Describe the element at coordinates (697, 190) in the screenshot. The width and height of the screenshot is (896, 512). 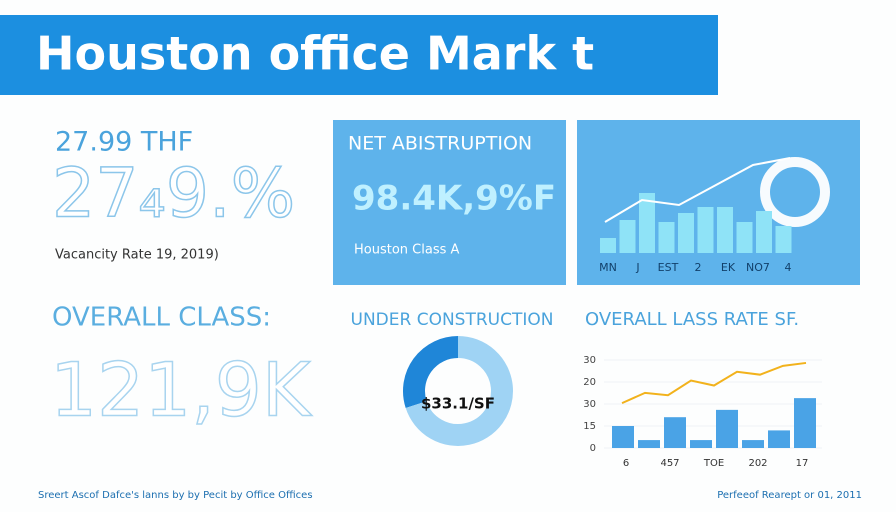
I see `trend-line` at that location.